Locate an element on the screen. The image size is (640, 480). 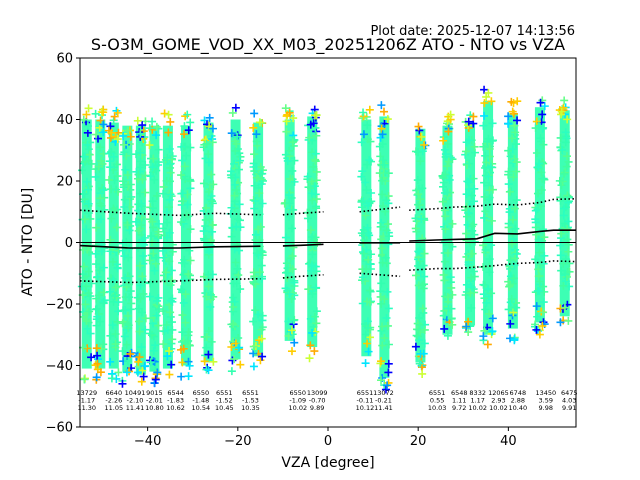
annotation-text: 1.11 is located at coordinates (459, 401).